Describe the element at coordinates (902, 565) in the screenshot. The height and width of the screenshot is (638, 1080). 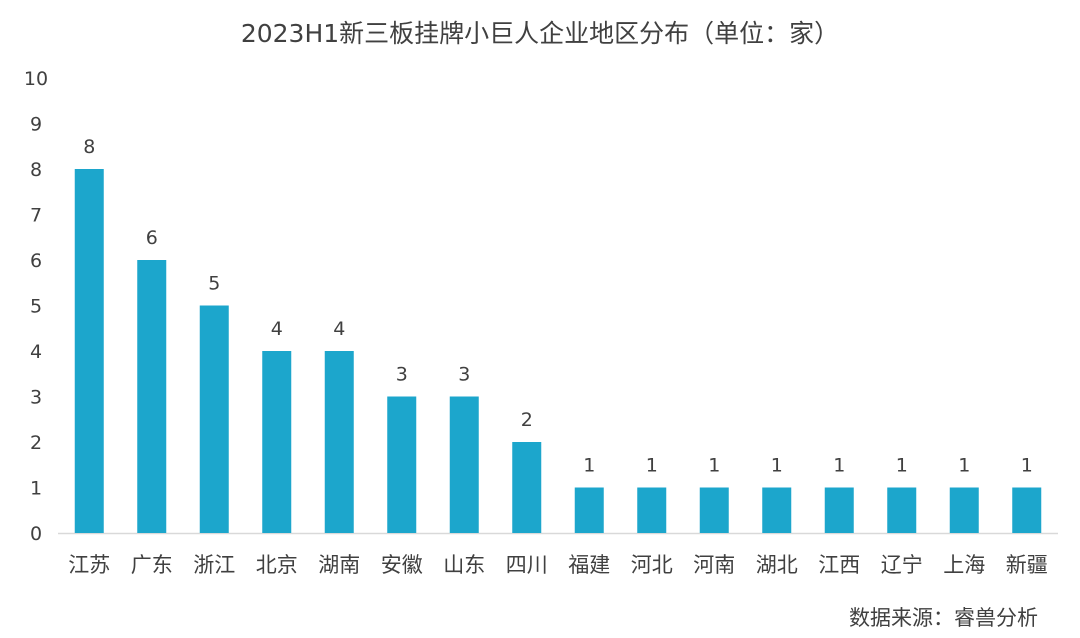
I see `x-tick-label: 辽宁` at that location.